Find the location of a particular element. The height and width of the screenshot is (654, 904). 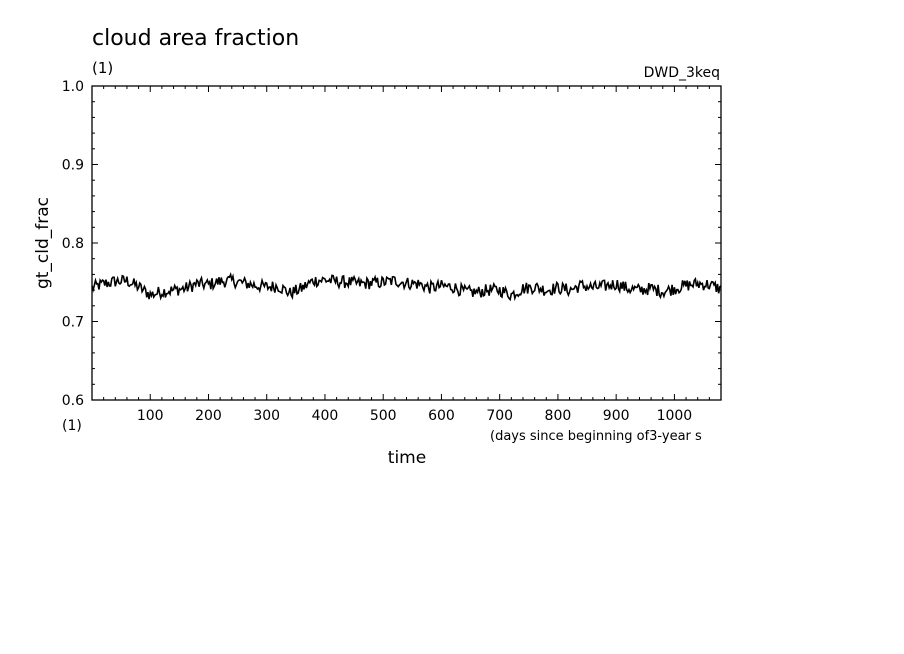

x-axis-label: time is located at coordinates (407, 458).